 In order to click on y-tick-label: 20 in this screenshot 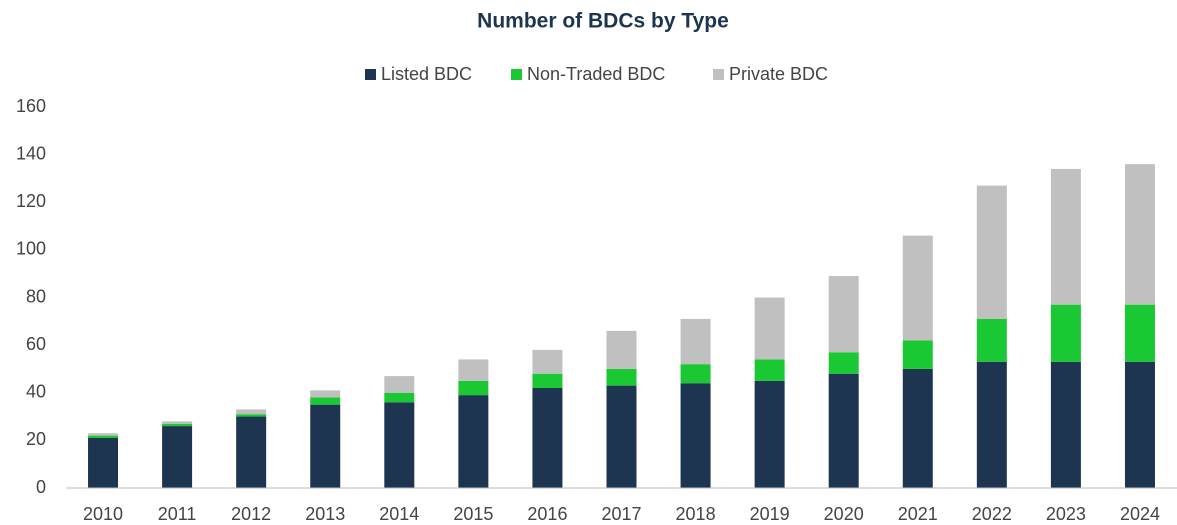, I will do `click(36, 439)`.